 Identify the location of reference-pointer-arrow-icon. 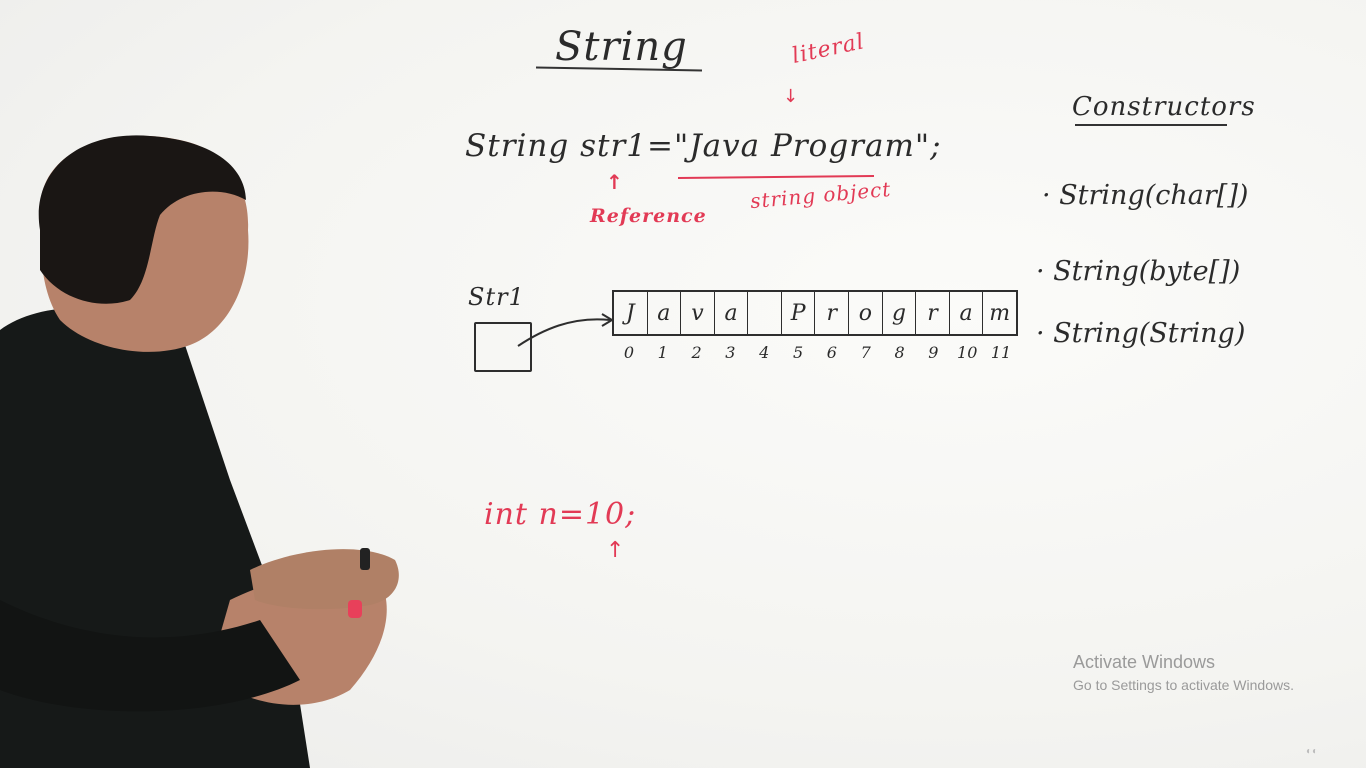
(565, 330).